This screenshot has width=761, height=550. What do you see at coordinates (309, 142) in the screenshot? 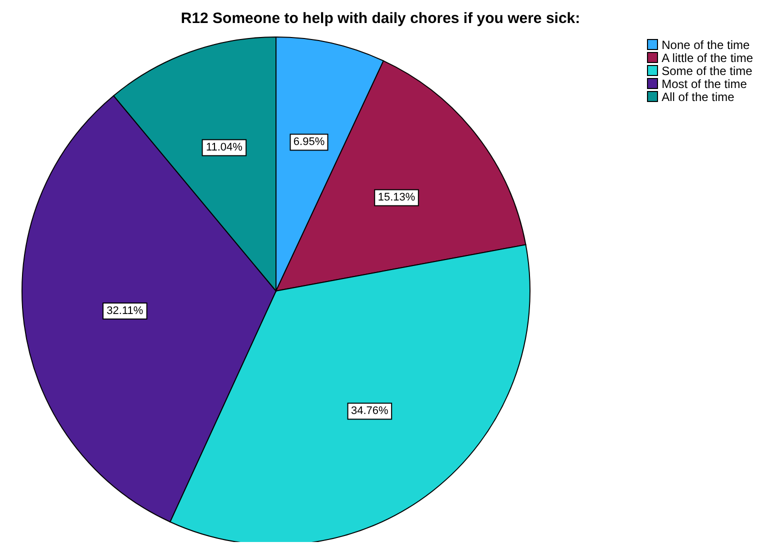
I see `data-label: 6.95%` at bounding box center [309, 142].